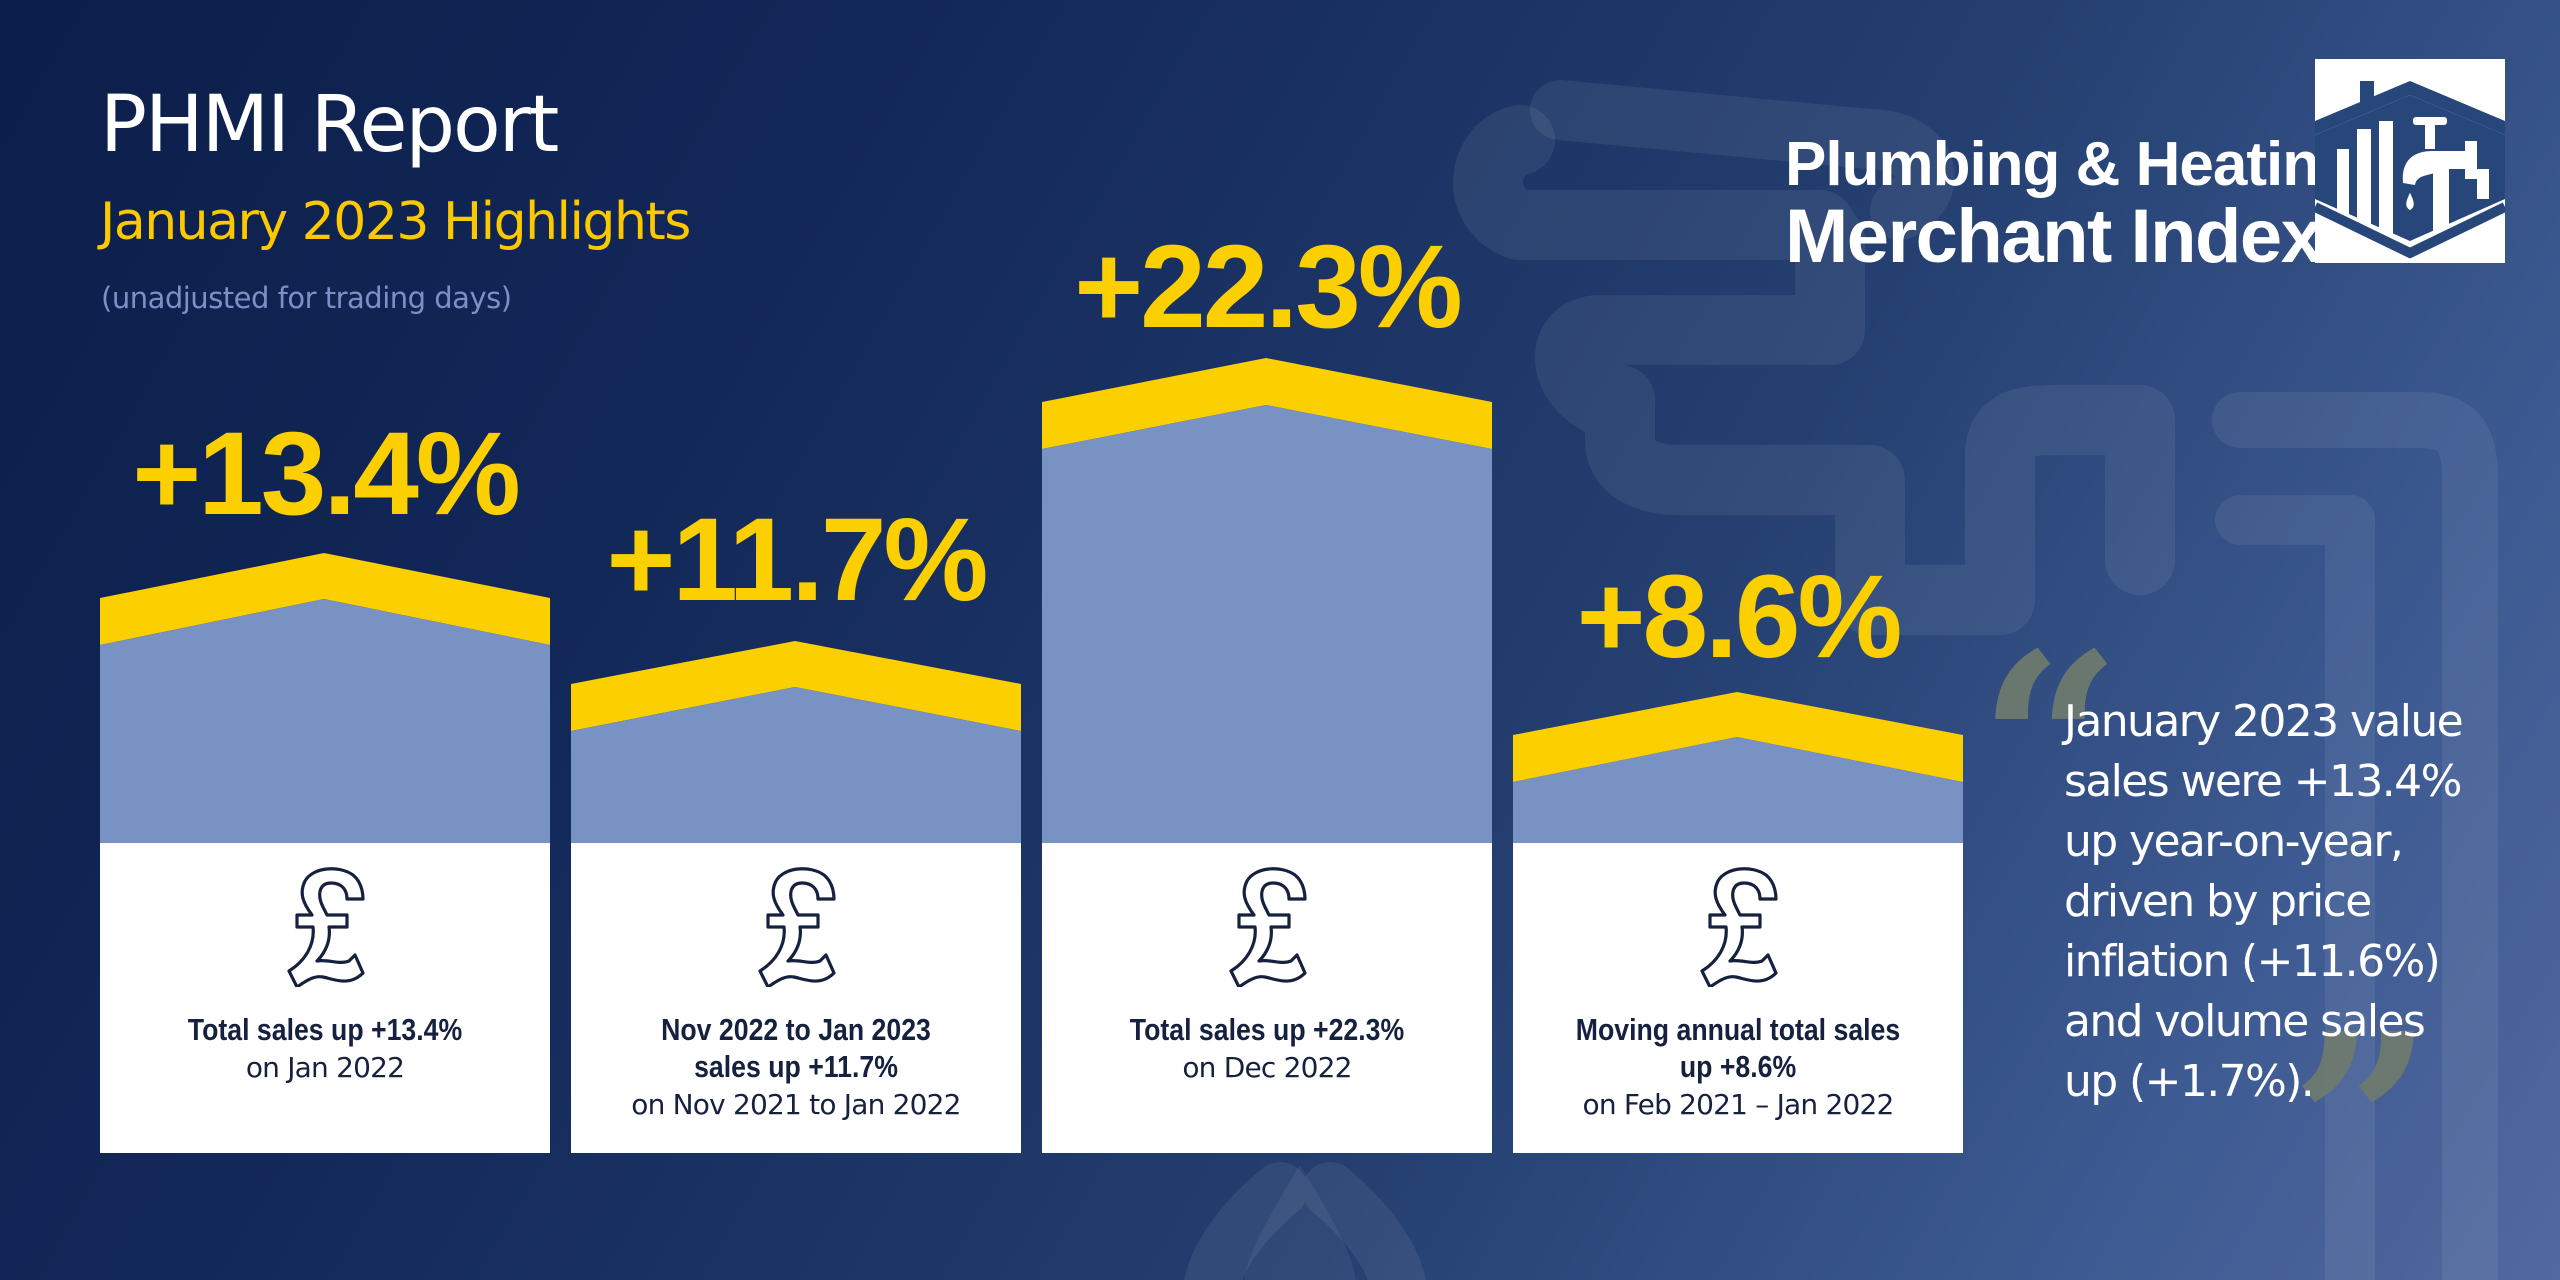 This screenshot has width=2560, height=1280. I want to click on card-headline: Total sales up +13.4%, so click(325, 1029).